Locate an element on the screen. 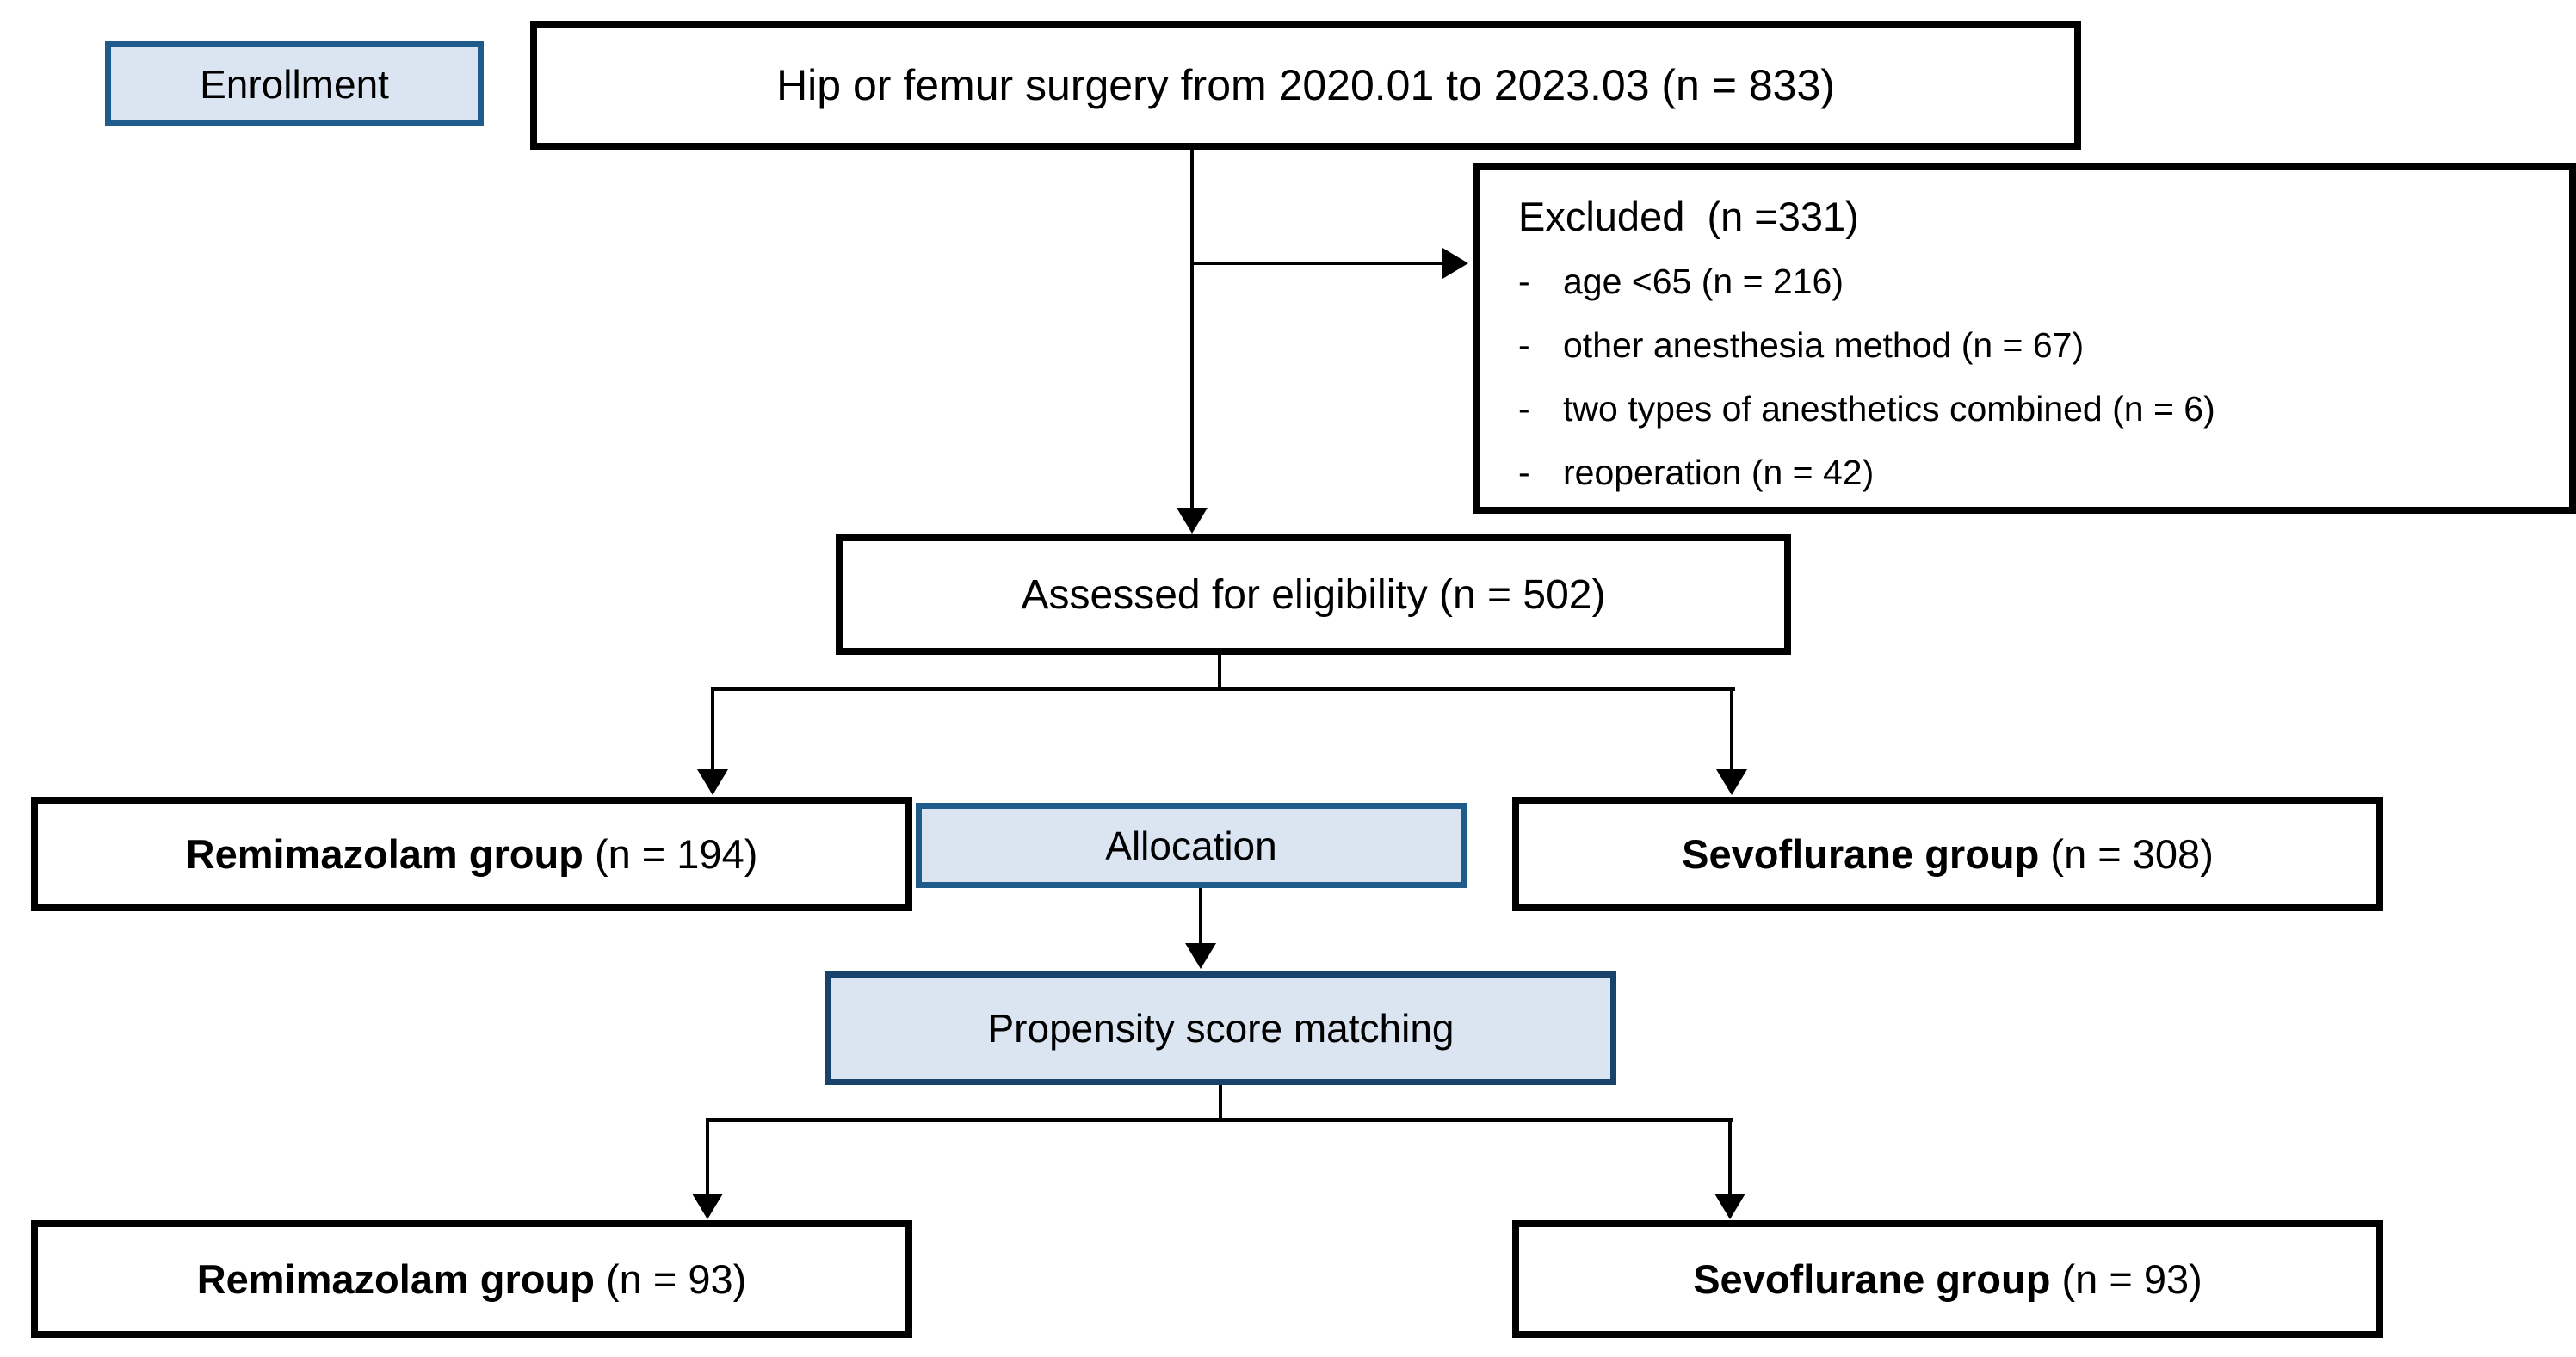 This screenshot has height=1357, width=2576. remimazolam-allocated-box: Remimazolam group (n = 194) is located at coordinates (472, 854).